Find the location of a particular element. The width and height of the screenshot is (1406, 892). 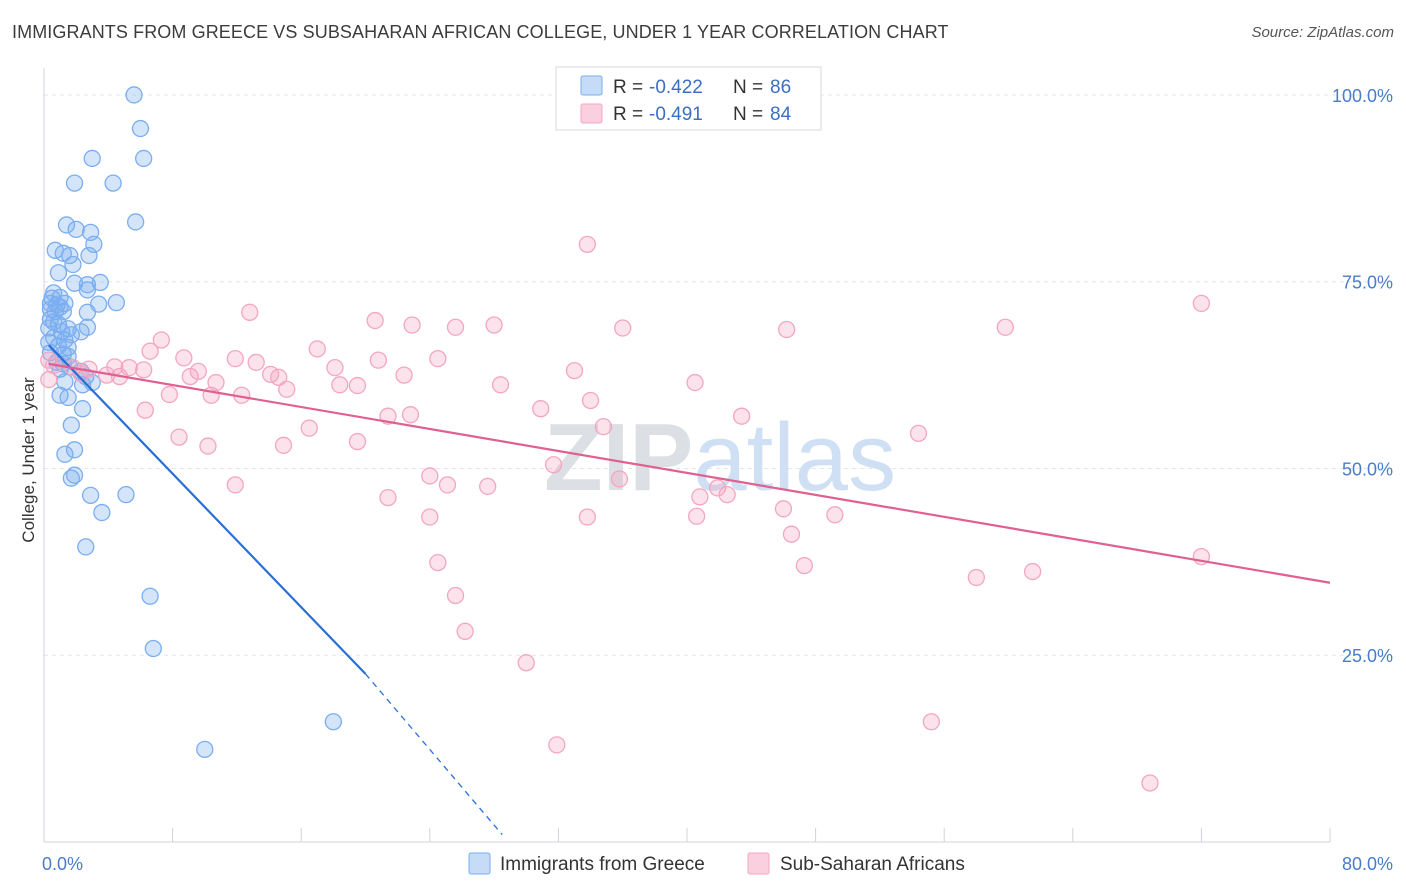

y-tick-label: 50.0% is located at coordinates (1367, 469).